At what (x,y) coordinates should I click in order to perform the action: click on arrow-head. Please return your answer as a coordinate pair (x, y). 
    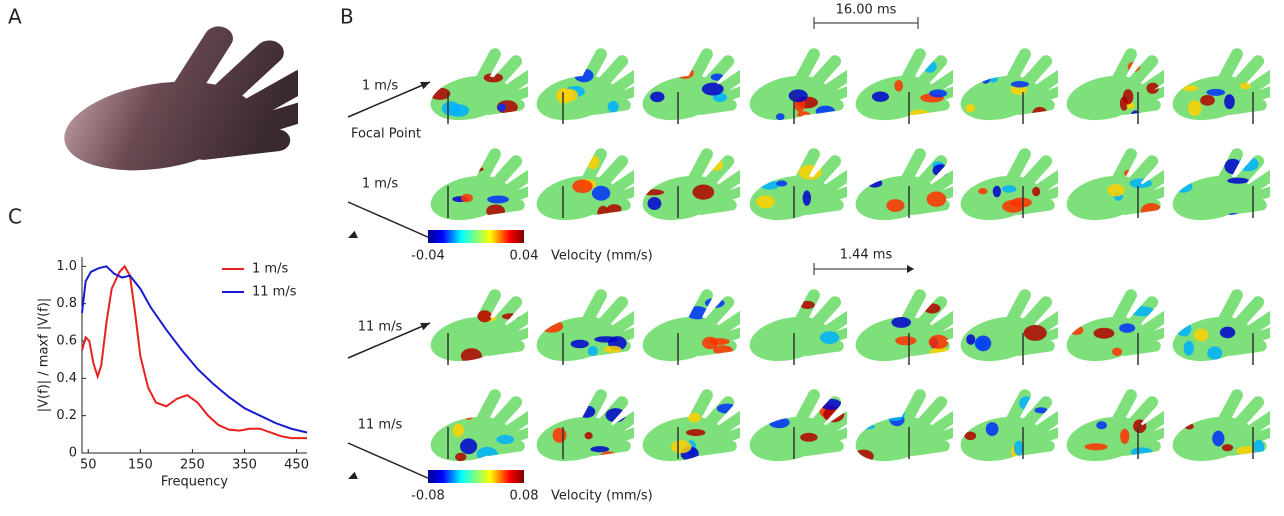
    Looking at the image, I should click on (353, 234).